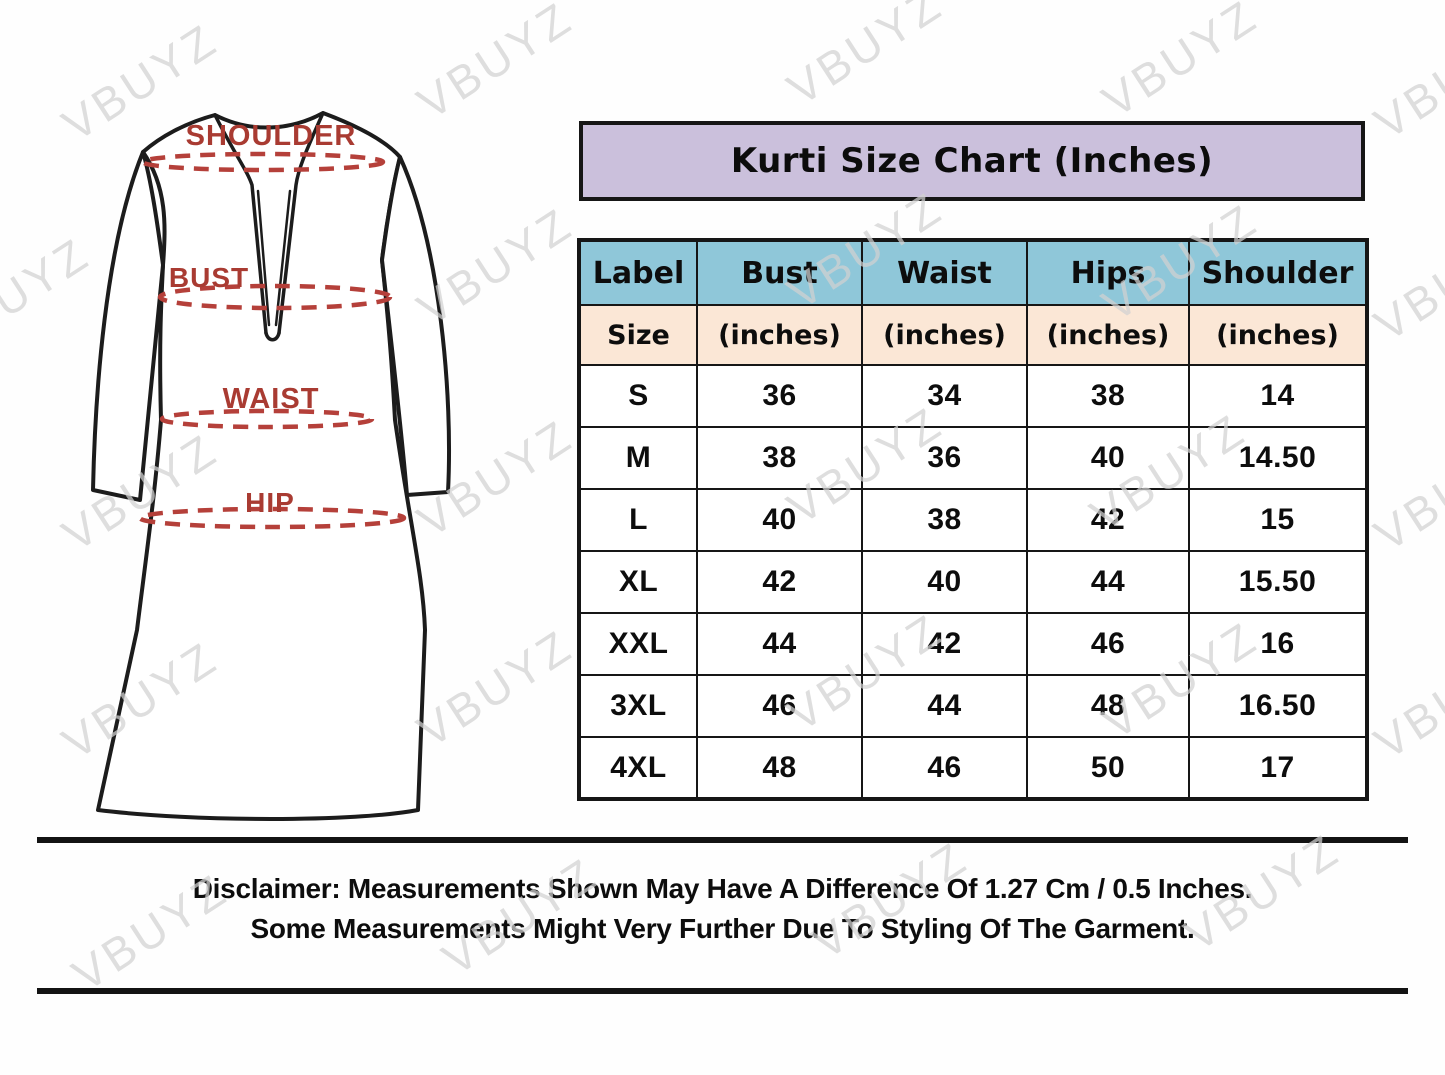  I want to click on kurti-right-sleeve, so click(415, 326).